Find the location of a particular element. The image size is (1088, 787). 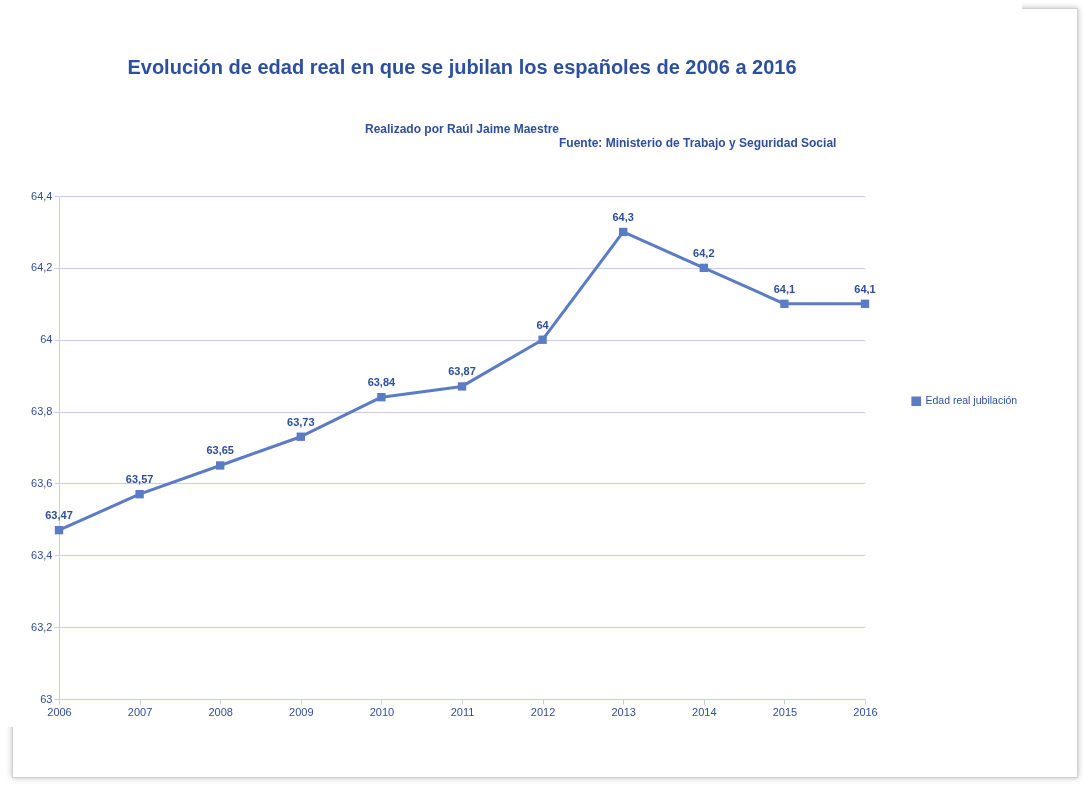

chart-subtitle: Realizado por Raúl Jaime Maestre is located at coordinates (462, 129).